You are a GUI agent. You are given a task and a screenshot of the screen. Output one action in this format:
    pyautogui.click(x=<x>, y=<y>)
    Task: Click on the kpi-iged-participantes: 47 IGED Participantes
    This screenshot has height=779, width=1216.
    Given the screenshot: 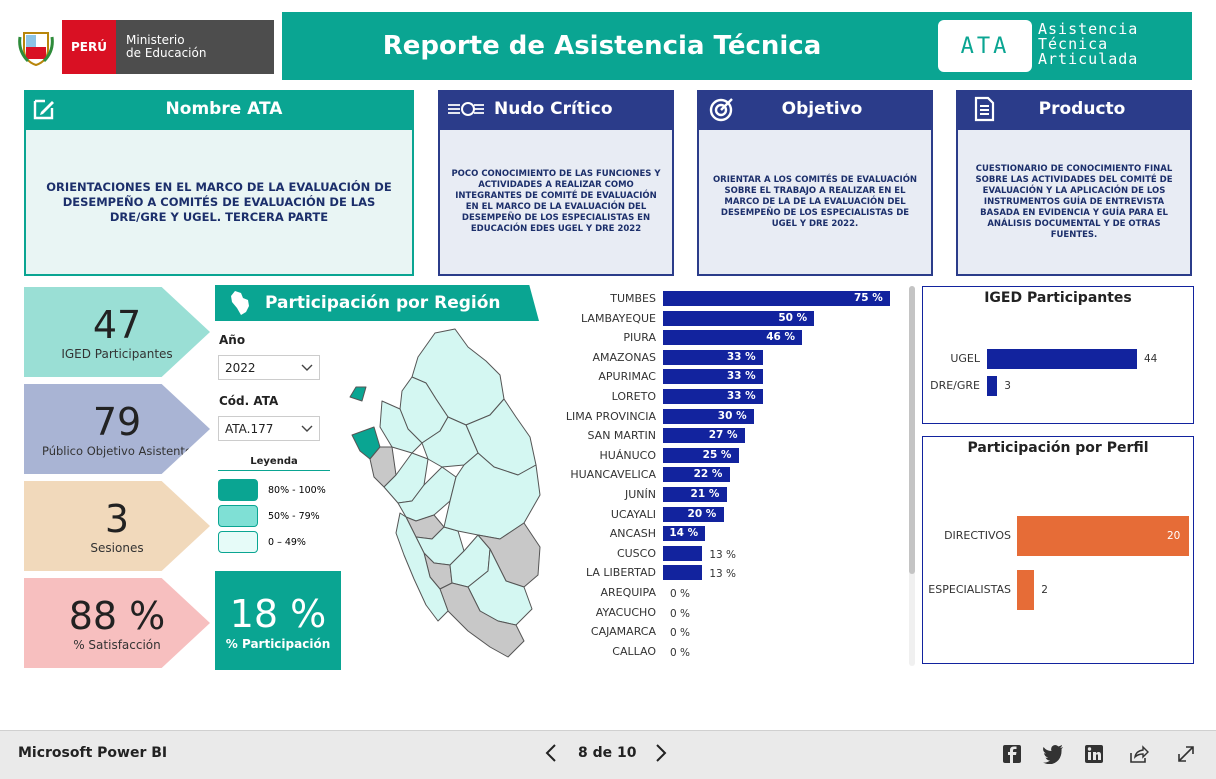 What is the action you would take?
    pyautogui.click(x=117, y=332)
    